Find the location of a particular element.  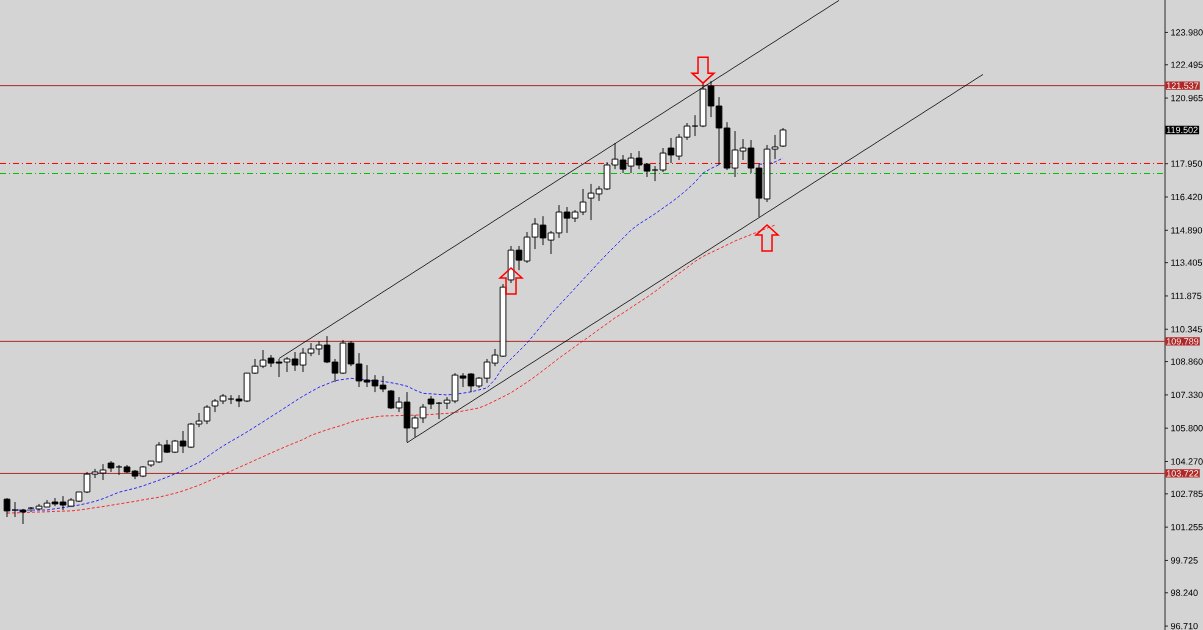

y-tick-label: 120.965 is located at coordinates (1187, 98).